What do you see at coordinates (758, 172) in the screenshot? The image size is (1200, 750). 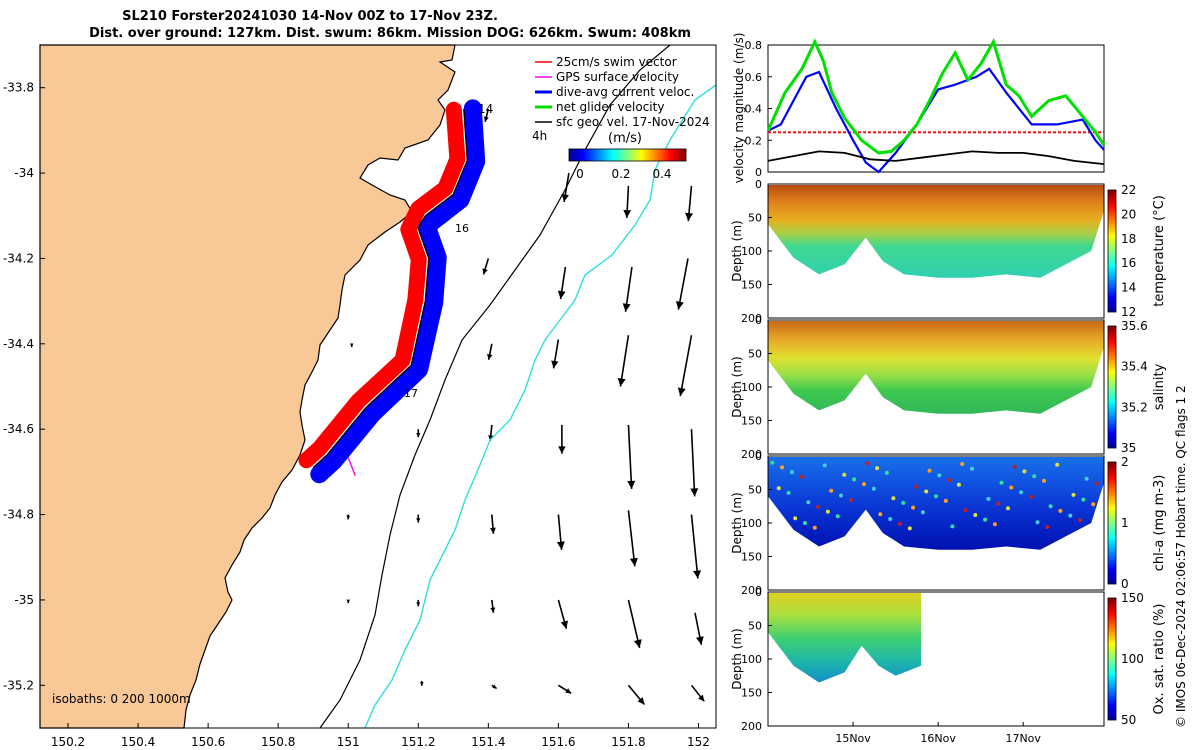 I see `velocity-ytick-label: 0` at bounding box center [758, 172].